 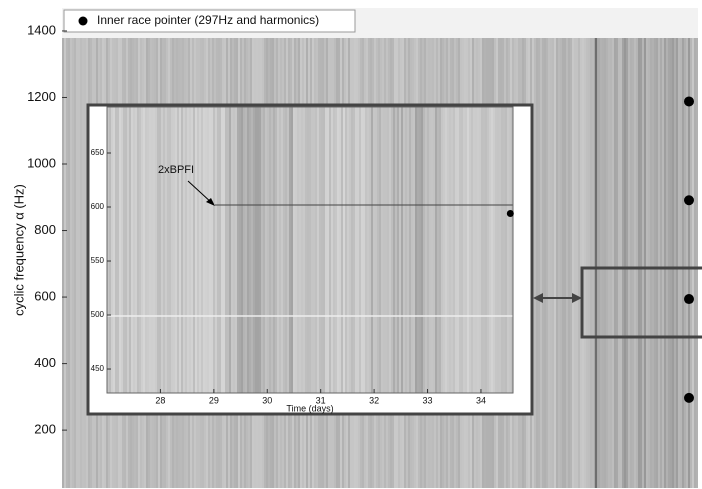 What do you see at coordinates (41, 96) in the screenshot?
I see `y-tick-label: 1200` at bounding box center [41, 96].